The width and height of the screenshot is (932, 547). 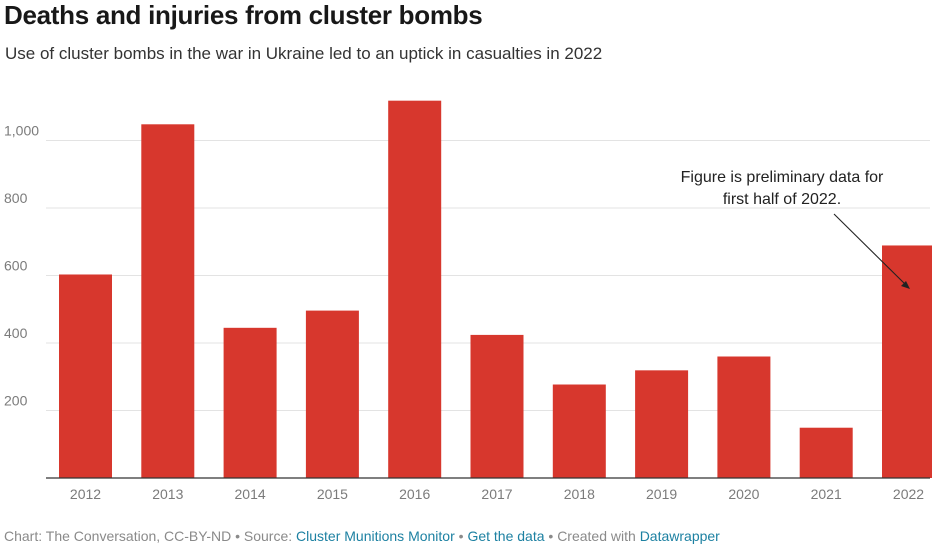 What do you see at coordinates (16, 333) in the screenshot?
I see `y-tick-label: 400` at bounding box center [16, 333].